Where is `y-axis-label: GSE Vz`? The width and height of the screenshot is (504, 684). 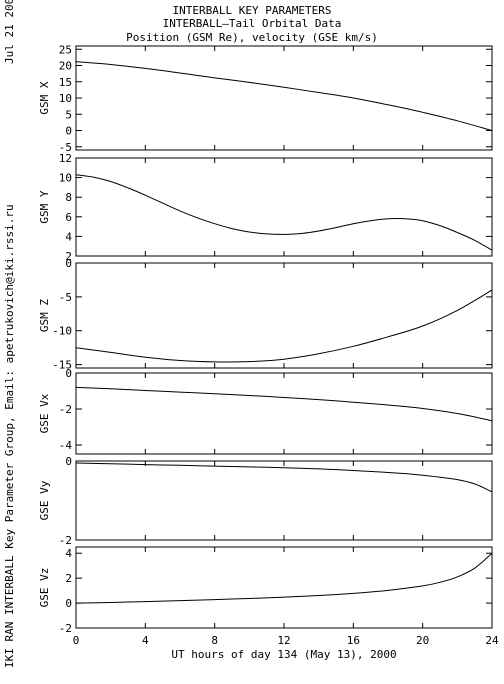 y-axis-label: GSE Vz is located at coordinates (44, 588).